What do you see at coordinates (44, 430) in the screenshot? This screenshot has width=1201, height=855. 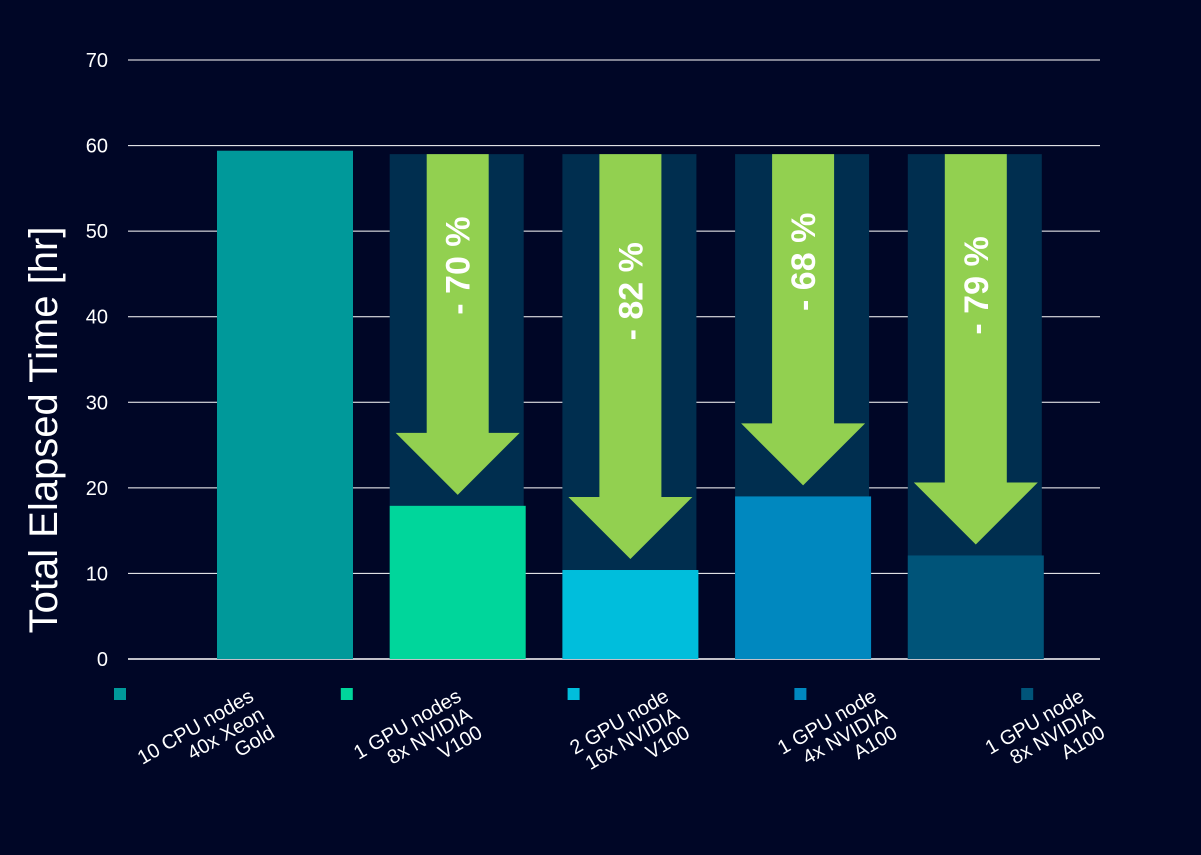 I see `y-axis-label: Total Elapsed Time [hr]` at bounding box center [44, 430].